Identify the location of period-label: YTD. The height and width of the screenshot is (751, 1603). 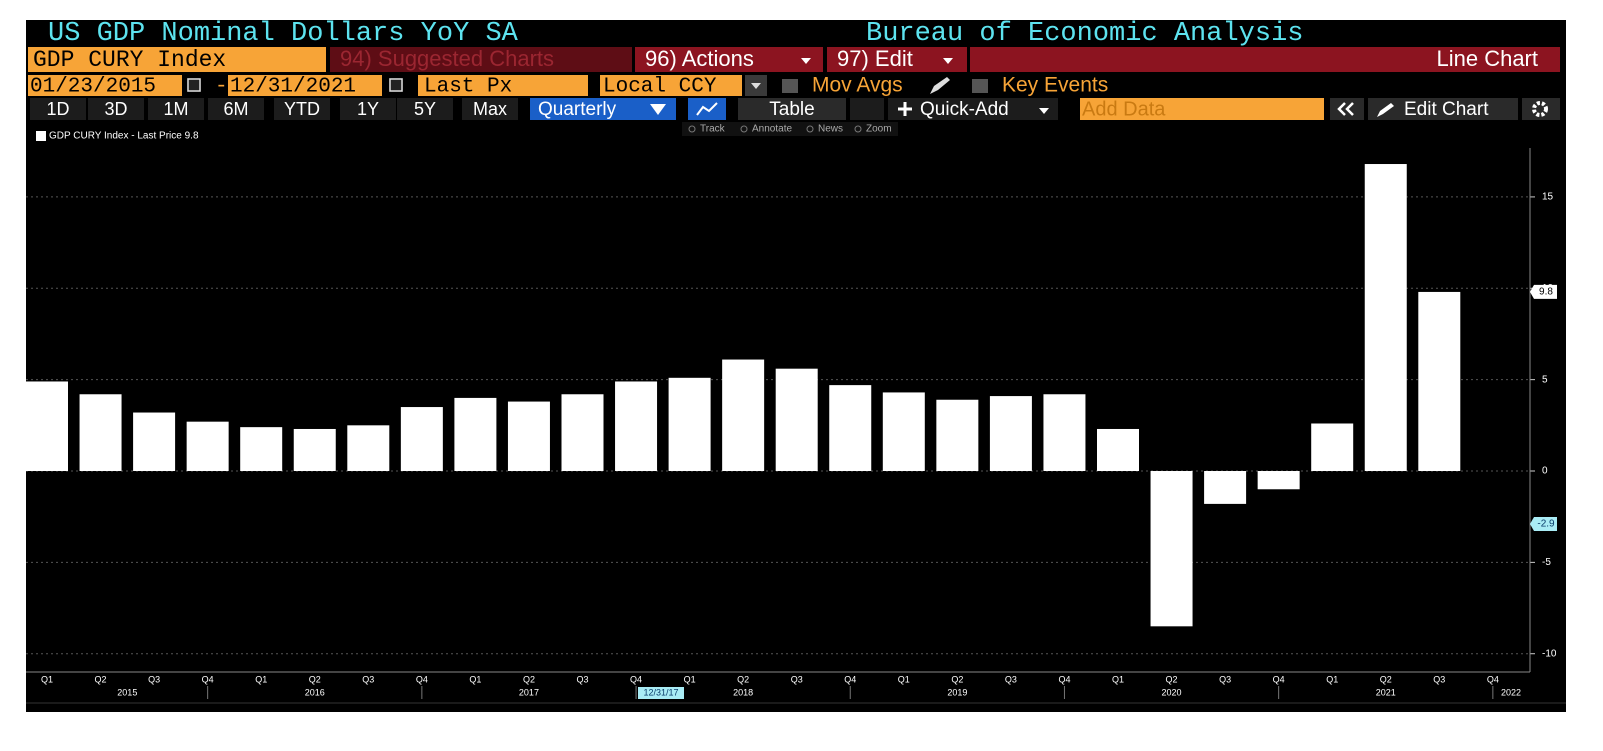
(302, 109).